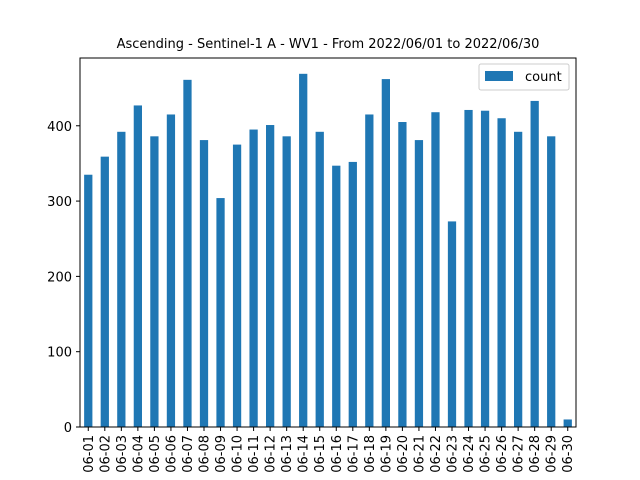 The image size is (640, 480). I want to click on legend-box, so click(524, 77).